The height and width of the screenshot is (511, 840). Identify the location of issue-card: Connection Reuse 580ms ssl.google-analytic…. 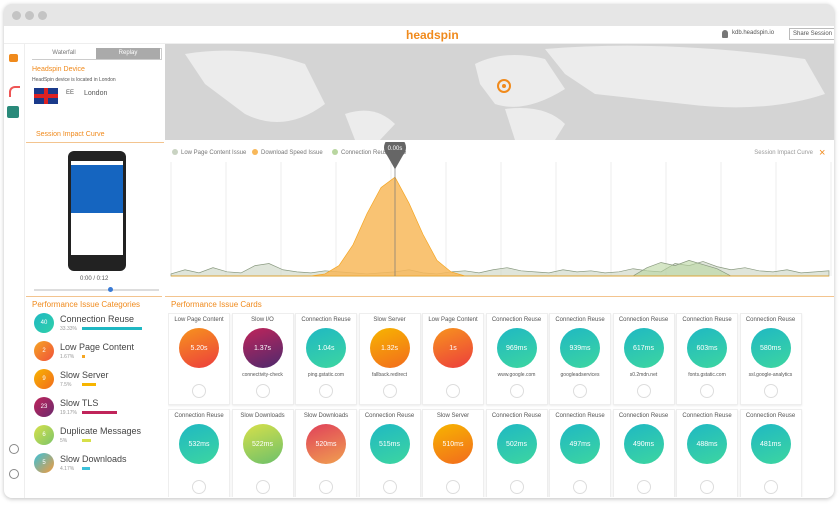
(770, 359).